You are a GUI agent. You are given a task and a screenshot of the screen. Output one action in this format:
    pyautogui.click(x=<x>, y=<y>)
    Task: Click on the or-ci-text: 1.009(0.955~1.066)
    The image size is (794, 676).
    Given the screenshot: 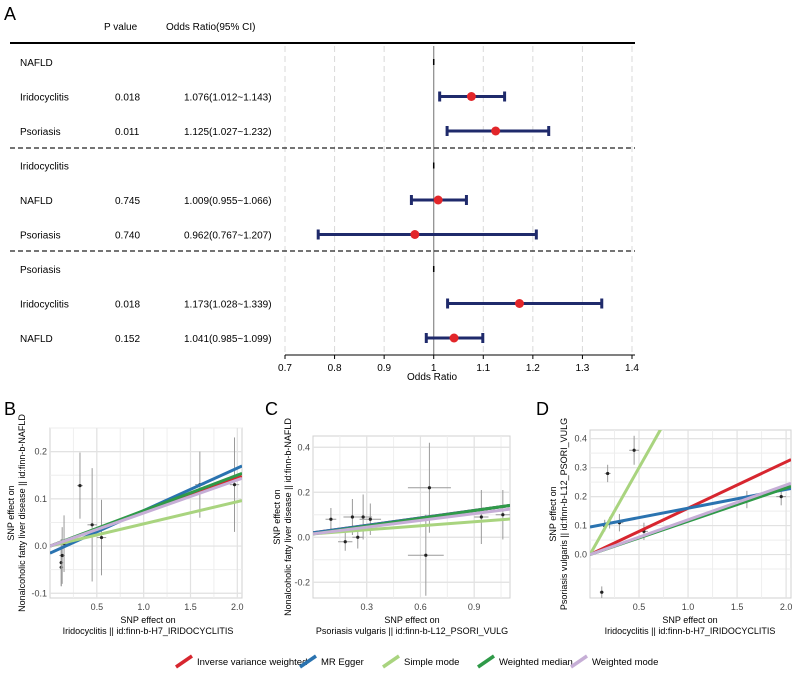 What is the action you would take?
    pyautogui.click(x=228, y=201)
    